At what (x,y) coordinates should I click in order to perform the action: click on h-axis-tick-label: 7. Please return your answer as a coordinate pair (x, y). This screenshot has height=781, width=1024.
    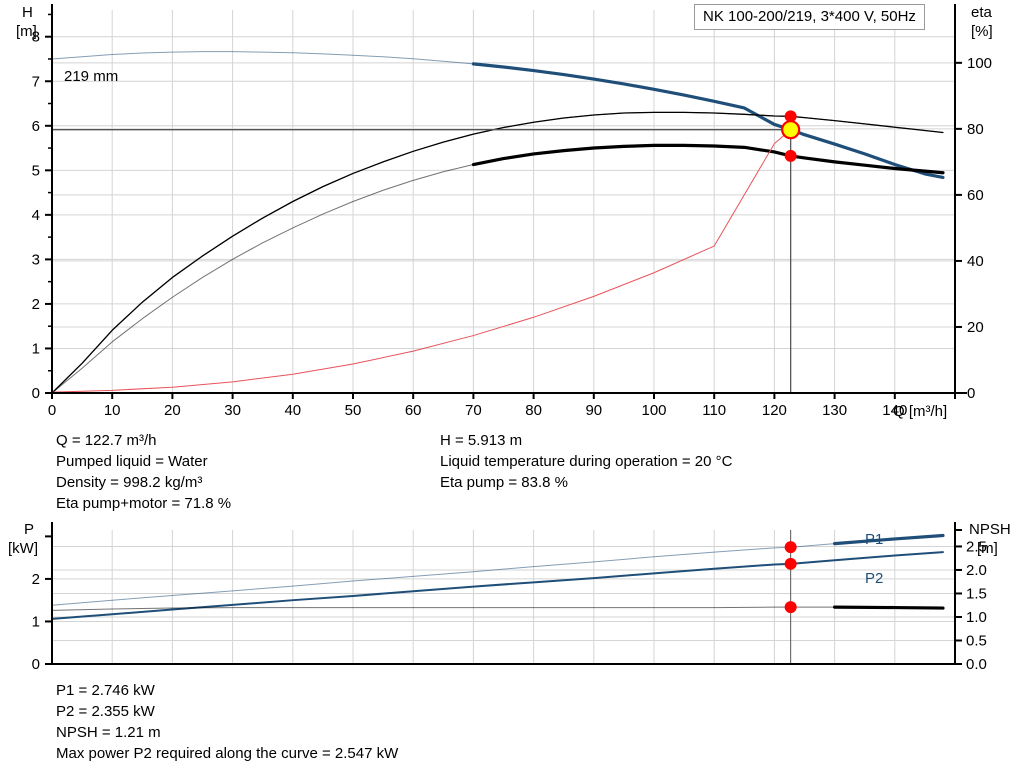
    Looking at the image, I should click on (36, 81).